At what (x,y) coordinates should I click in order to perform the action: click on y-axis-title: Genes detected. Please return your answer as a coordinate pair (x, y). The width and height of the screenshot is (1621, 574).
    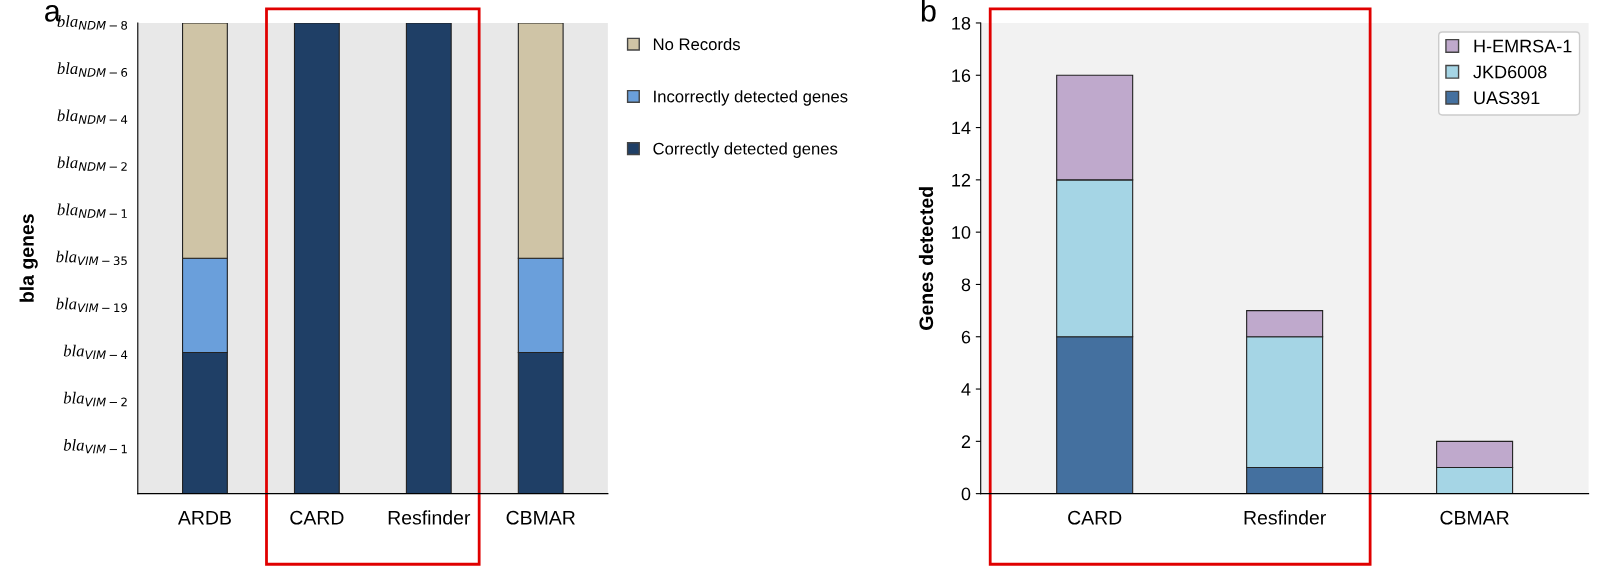
    Looking at the image, I should click on (926, 258).